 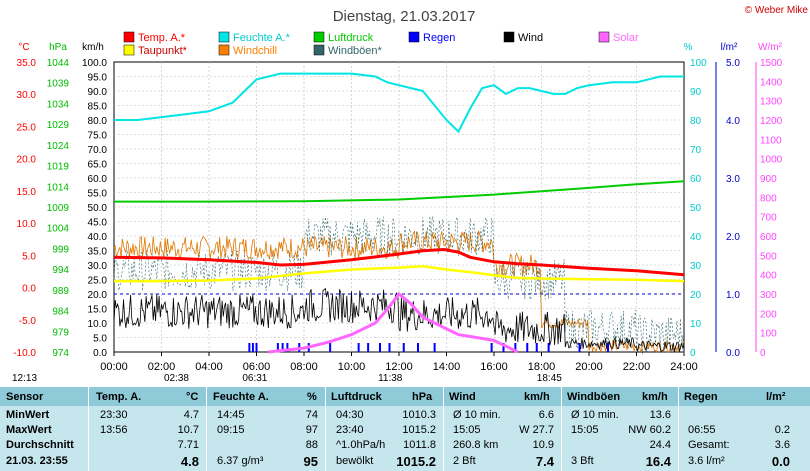 I want to click on y-tick-solar: 0, so click(x=763, y=353).